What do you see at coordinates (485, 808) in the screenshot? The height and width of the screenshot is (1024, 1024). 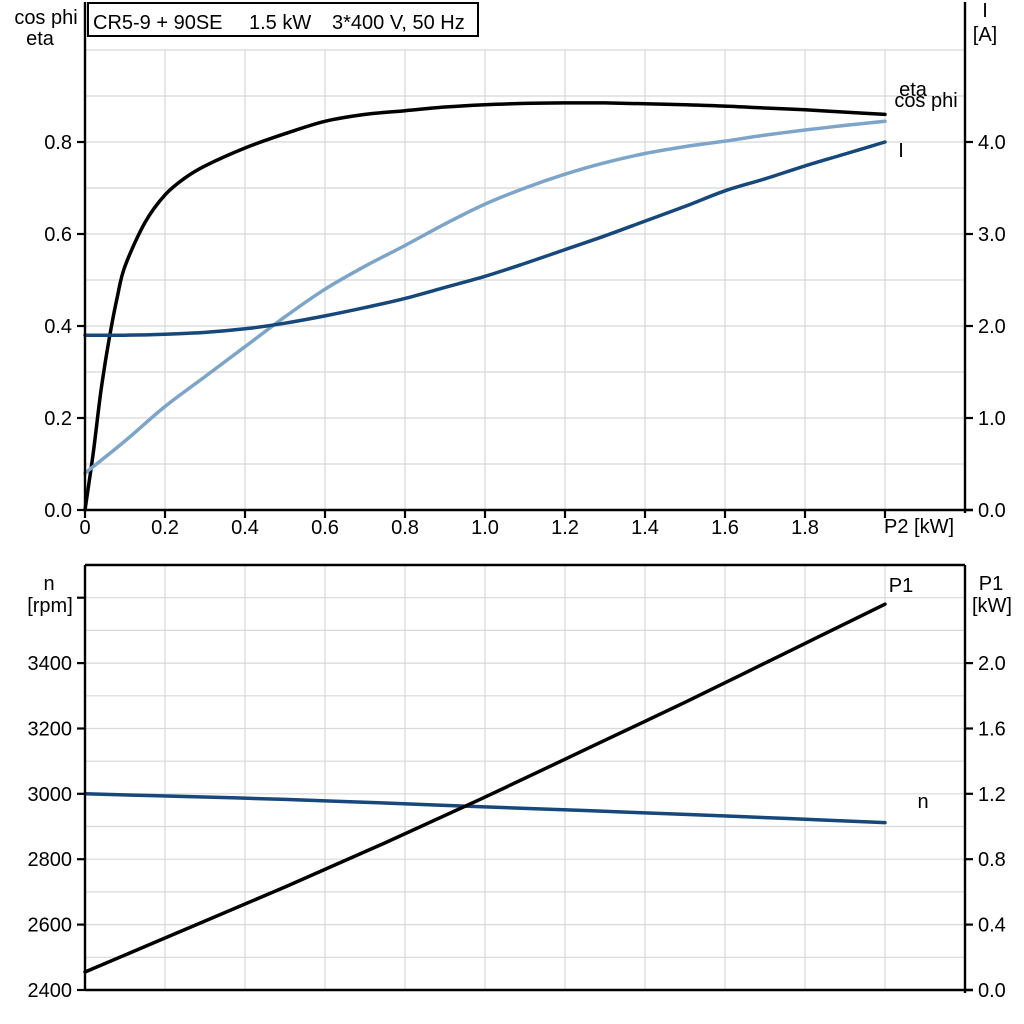 I see `n-curve` at bounding box center [485, 808].